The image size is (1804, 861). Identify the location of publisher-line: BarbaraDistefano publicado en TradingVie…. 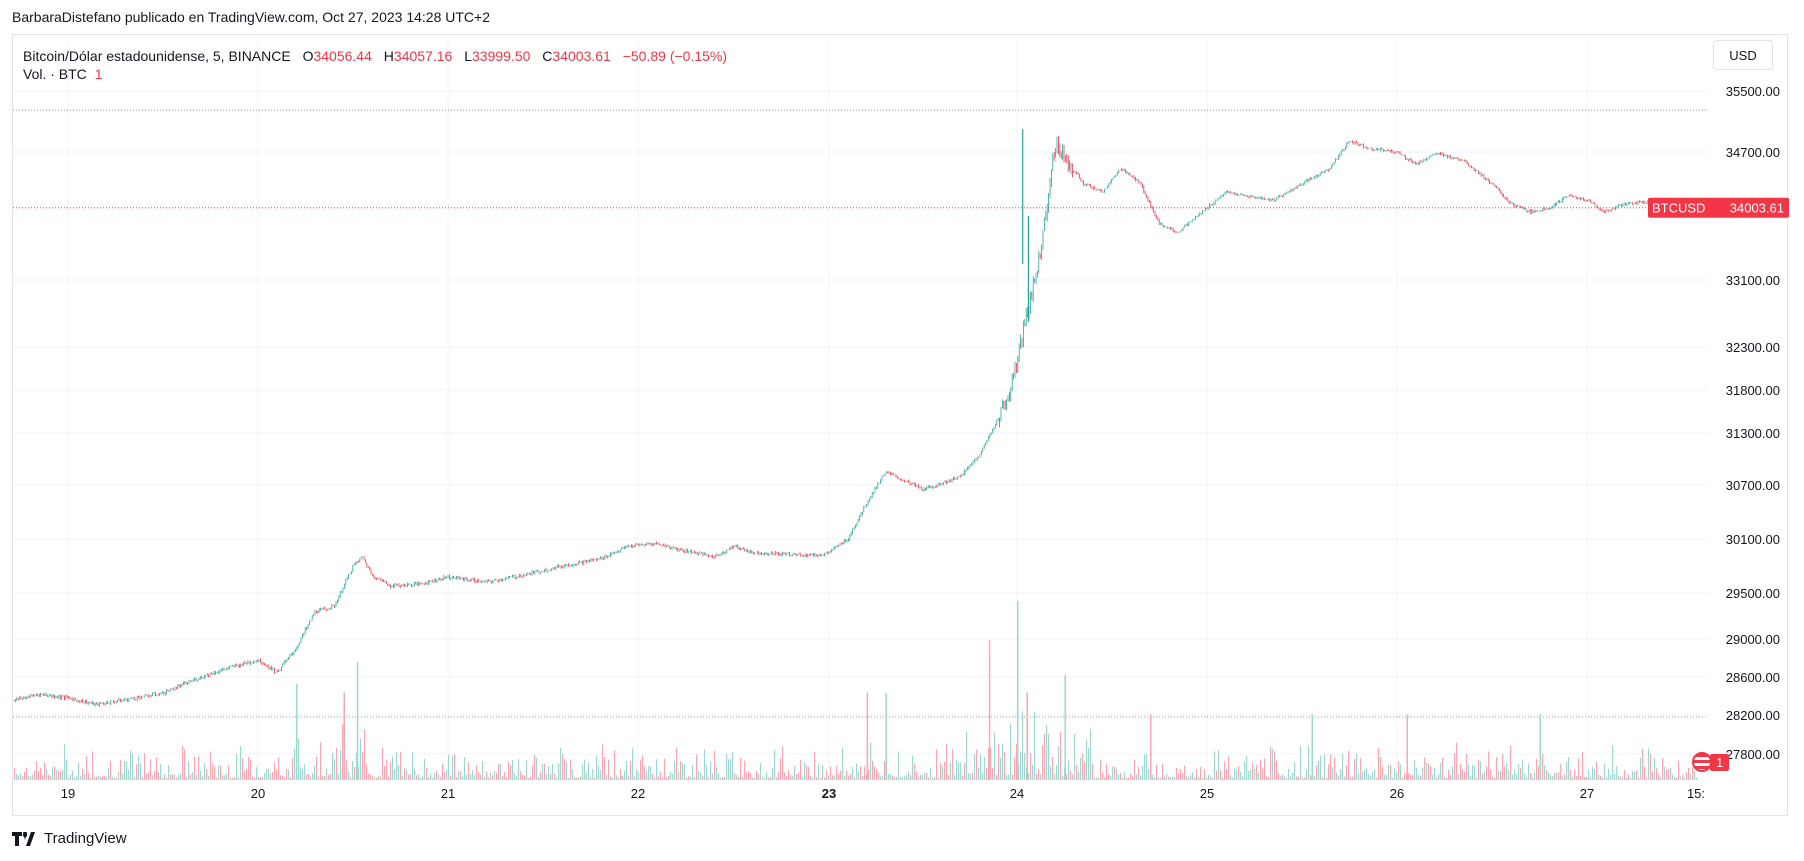
(251, 17).